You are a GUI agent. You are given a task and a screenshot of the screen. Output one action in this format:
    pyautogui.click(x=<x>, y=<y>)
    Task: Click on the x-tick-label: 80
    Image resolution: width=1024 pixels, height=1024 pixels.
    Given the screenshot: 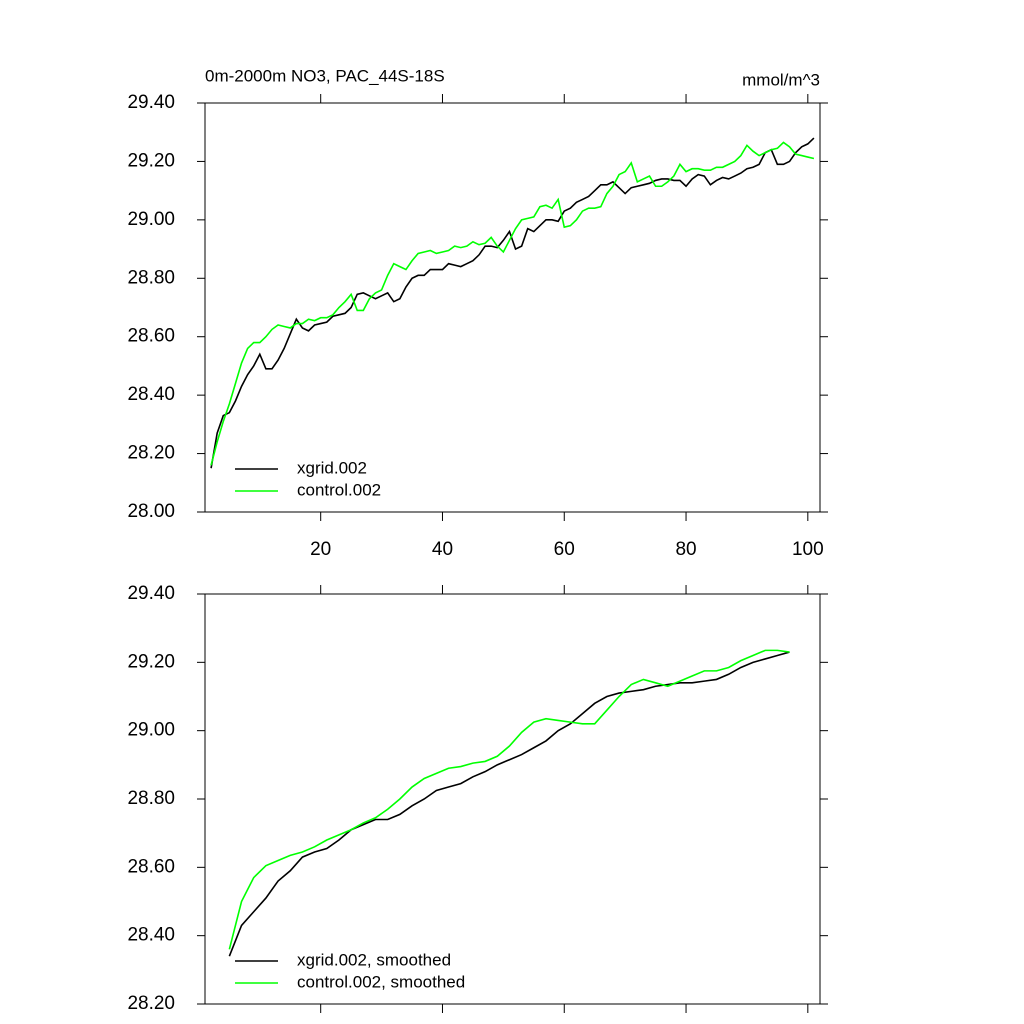 What is the action you would take?
    pyautogui.click(x=685, y=549)
    